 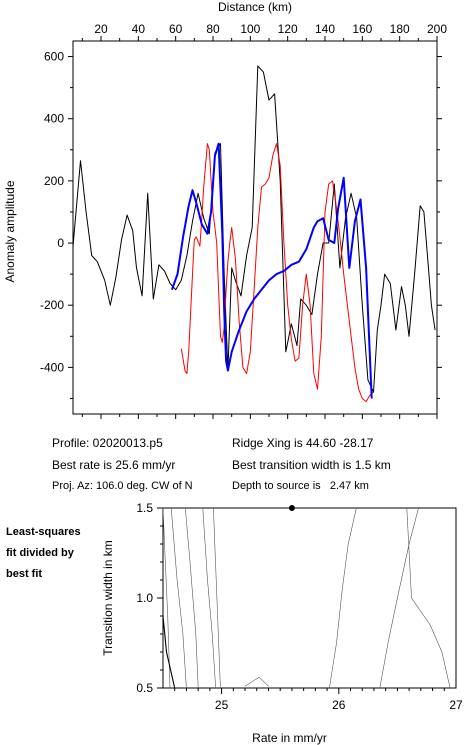 What do you see at coordinates (213, 29) in the screenshot?
I see `x-tick-label: 80` at bounding box center [213, 29].